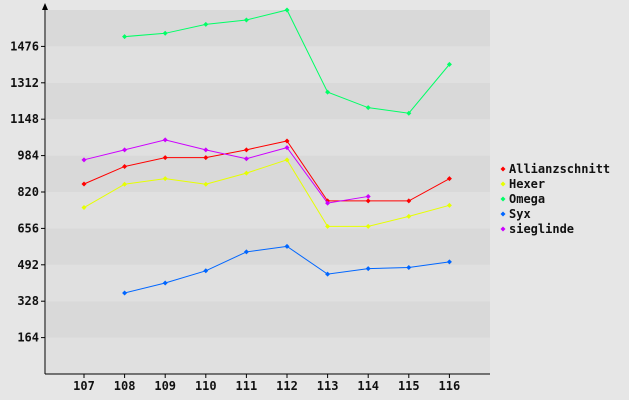 The height and width of the screenshot is (400, 629). I want to click on y-tick-label: 328, so click(28, 301).